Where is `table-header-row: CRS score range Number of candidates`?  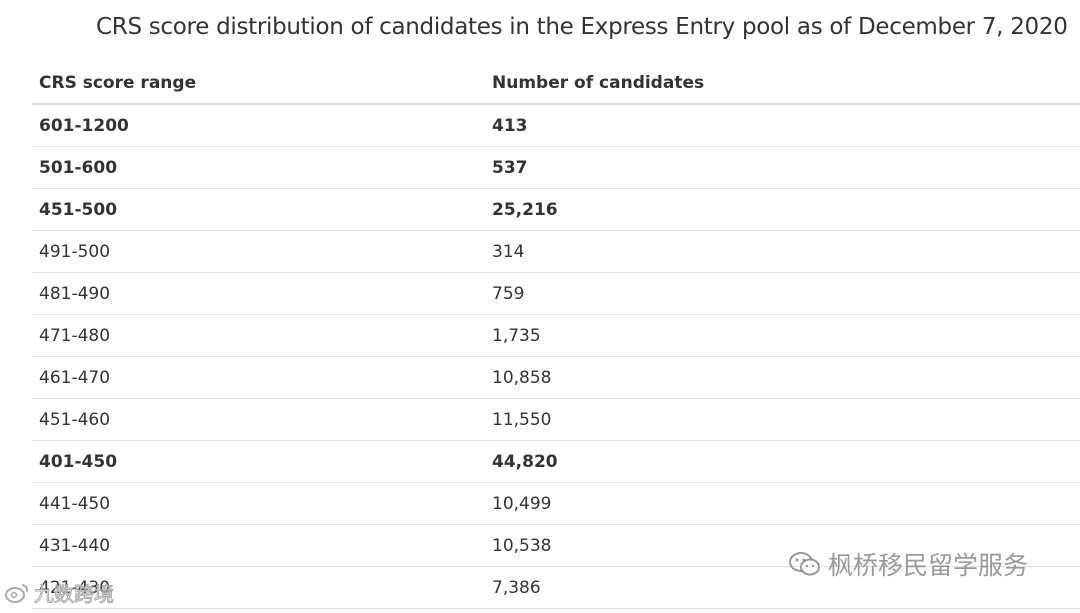 table-header-row: CRS score range Number of candidates is located at coordinates (556, 83).